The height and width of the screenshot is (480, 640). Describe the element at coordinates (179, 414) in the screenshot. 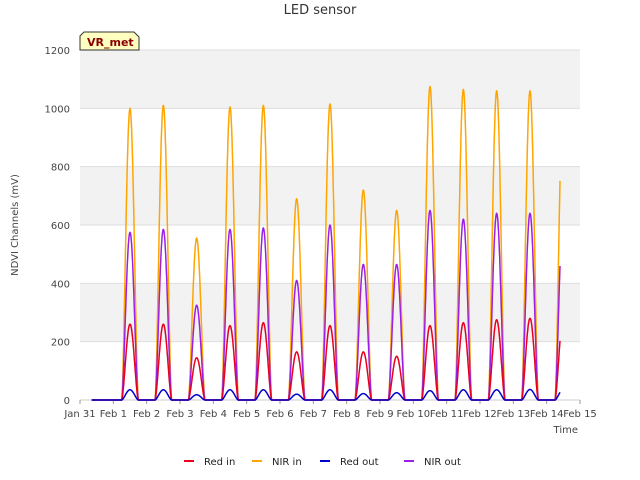

I see `x-tick-label: Feb 3` at that location.